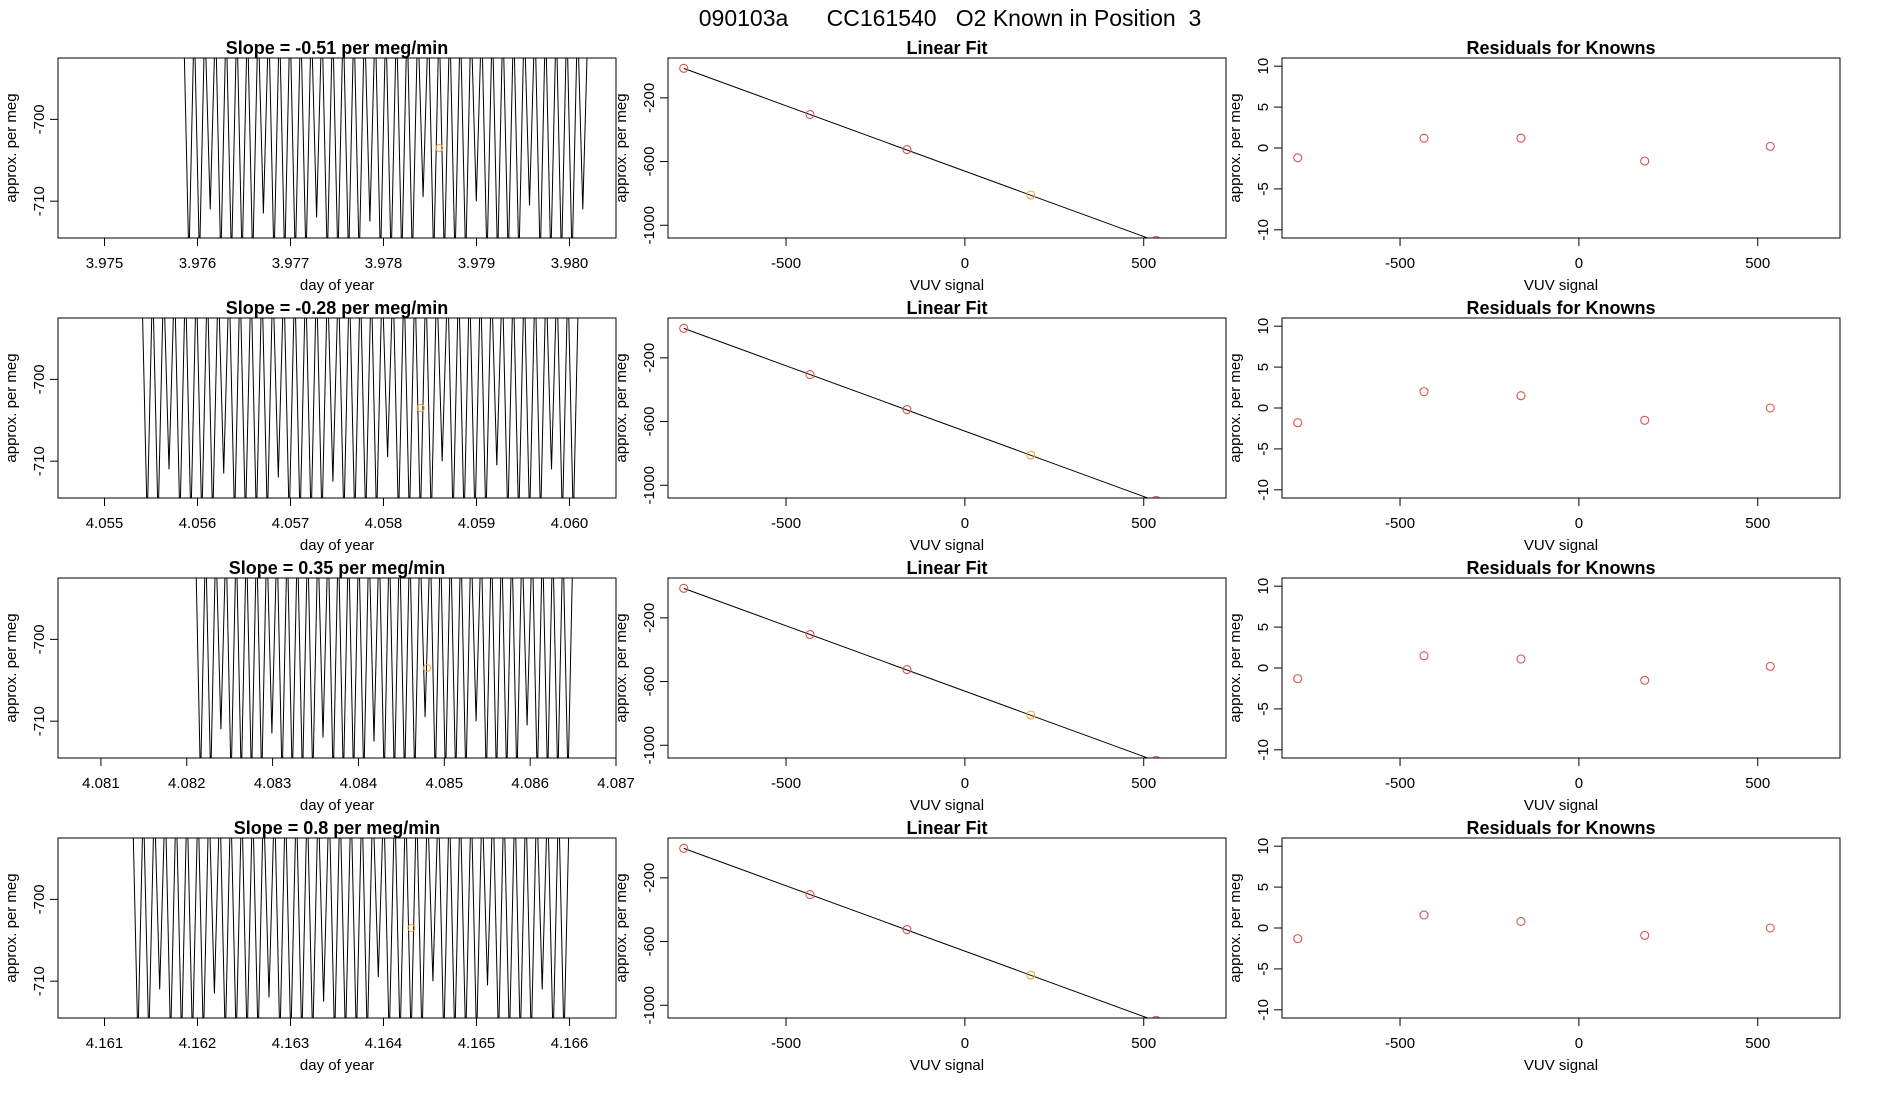  I want to click on x-tick-label: 4.057, so click(291, 523).